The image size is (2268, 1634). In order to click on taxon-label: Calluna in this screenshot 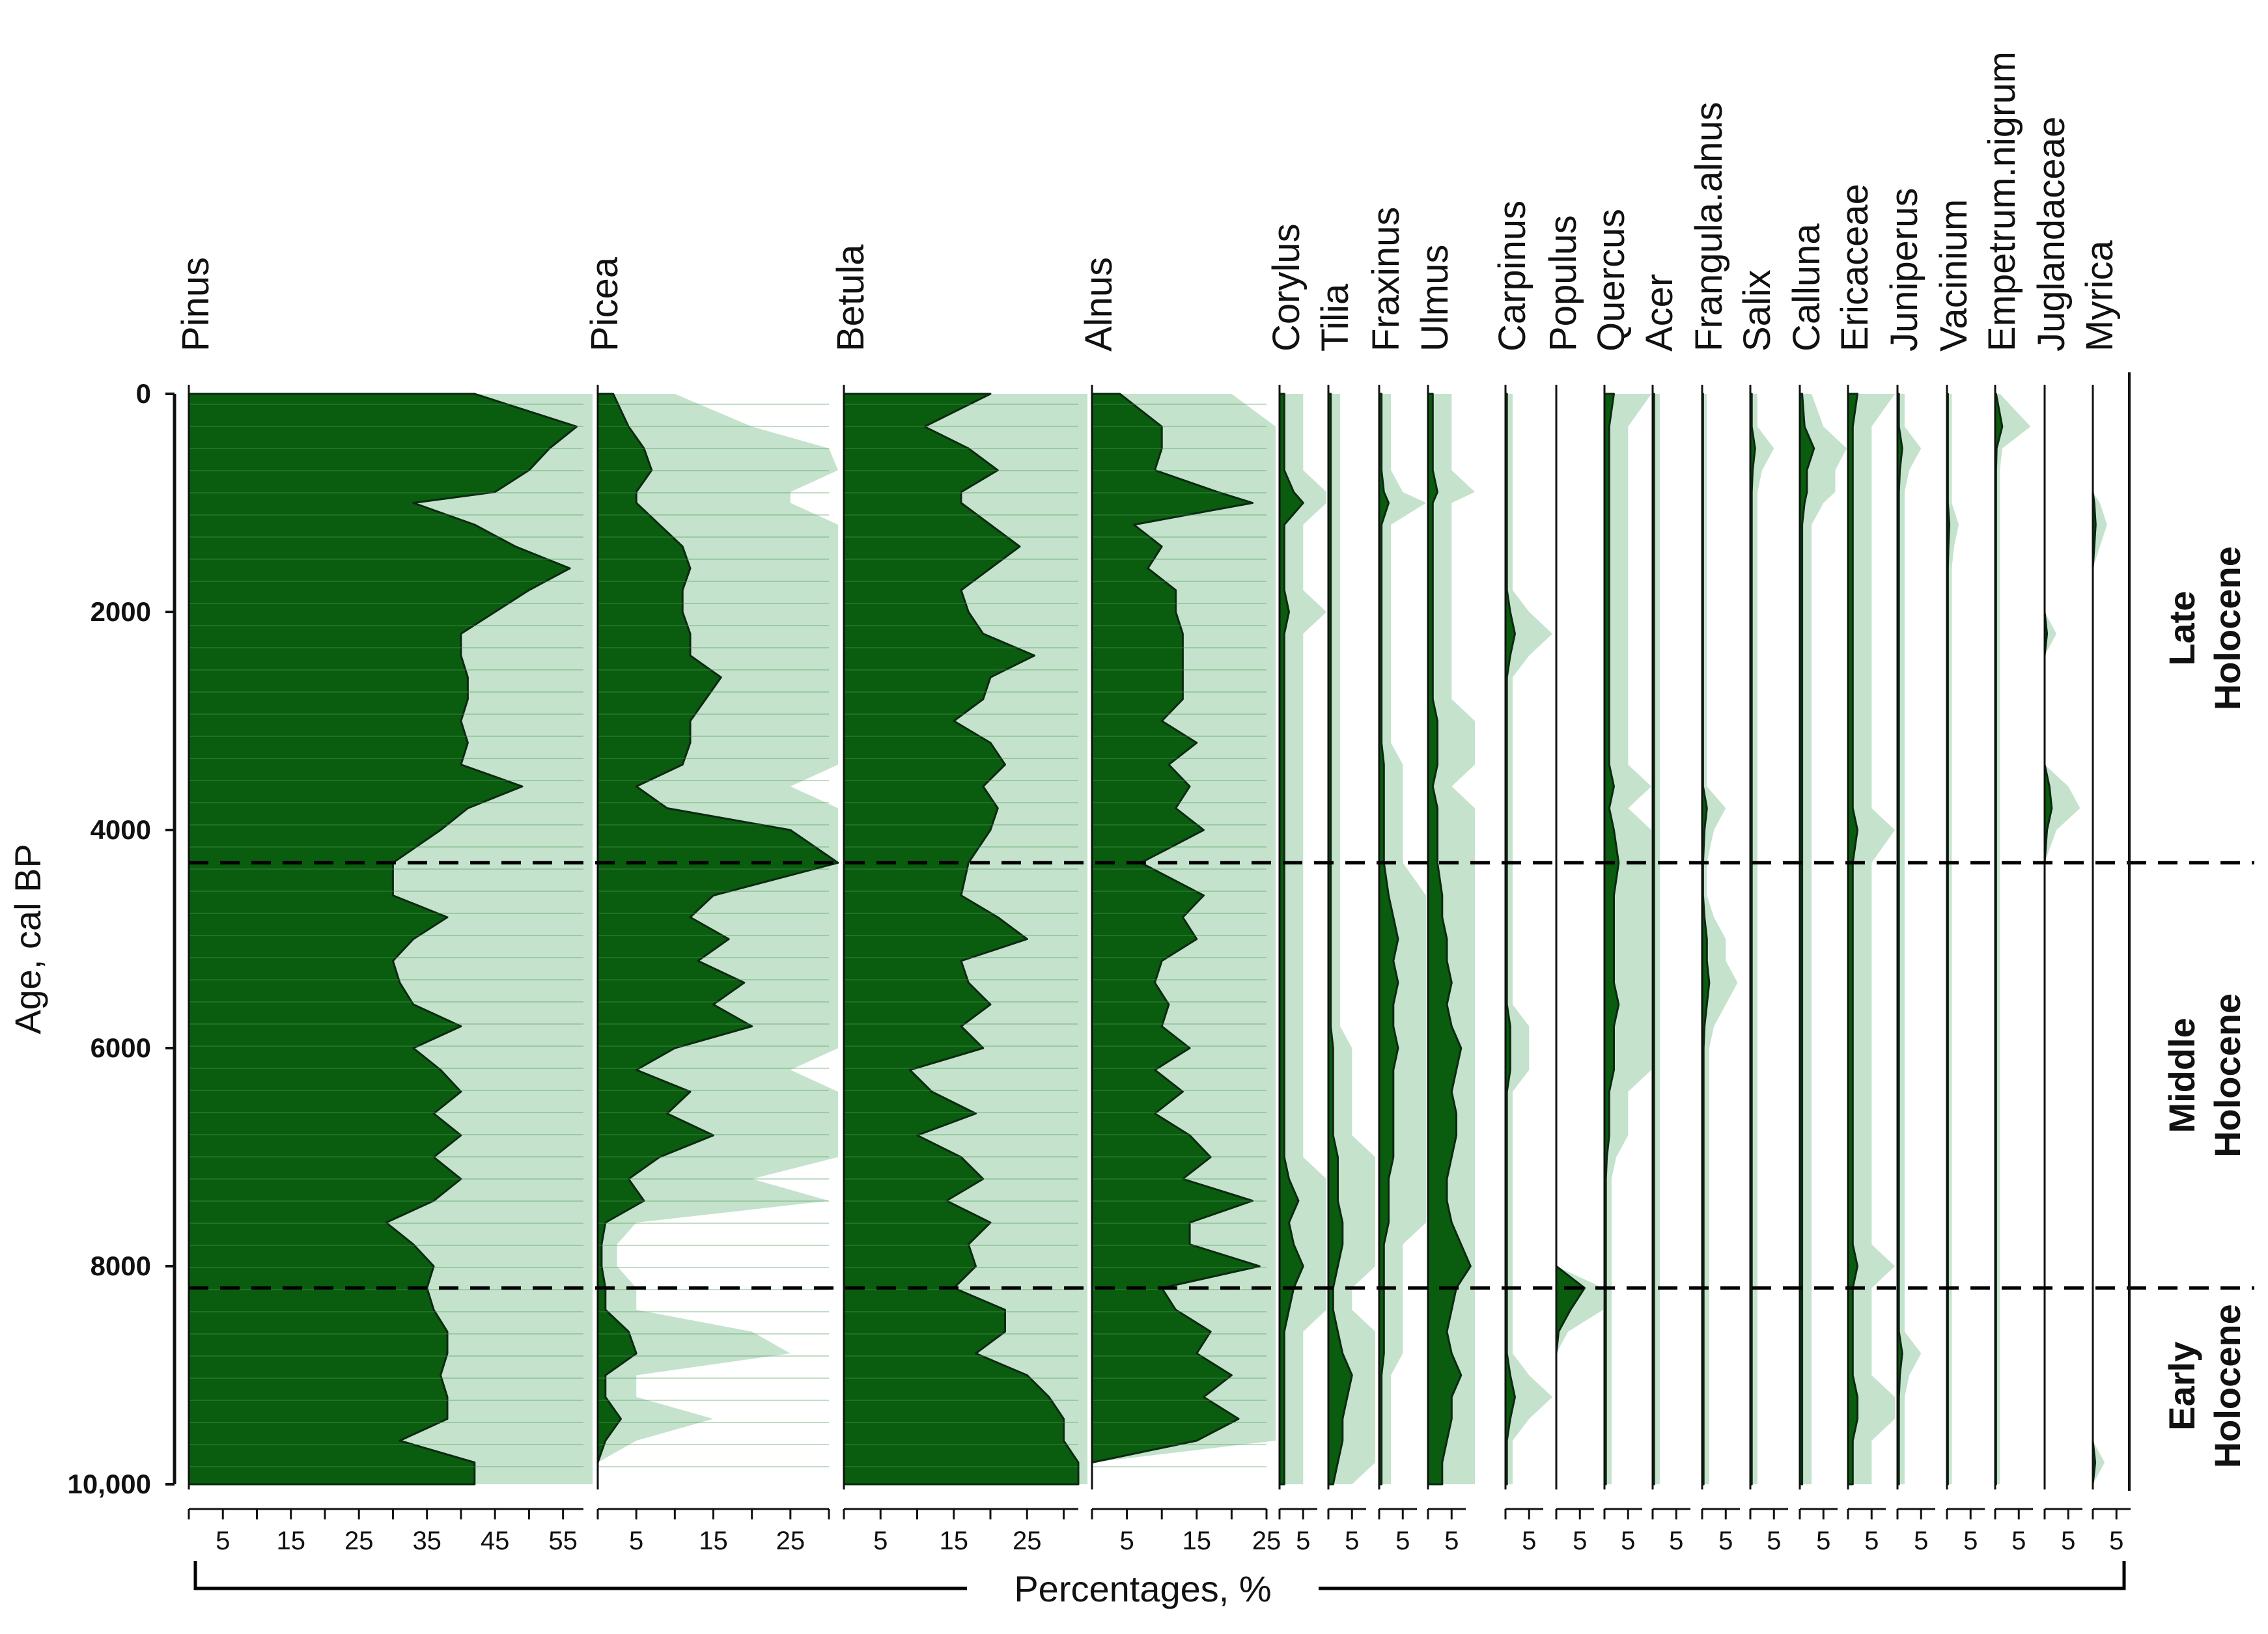, I will do `click(1807, 287)`.